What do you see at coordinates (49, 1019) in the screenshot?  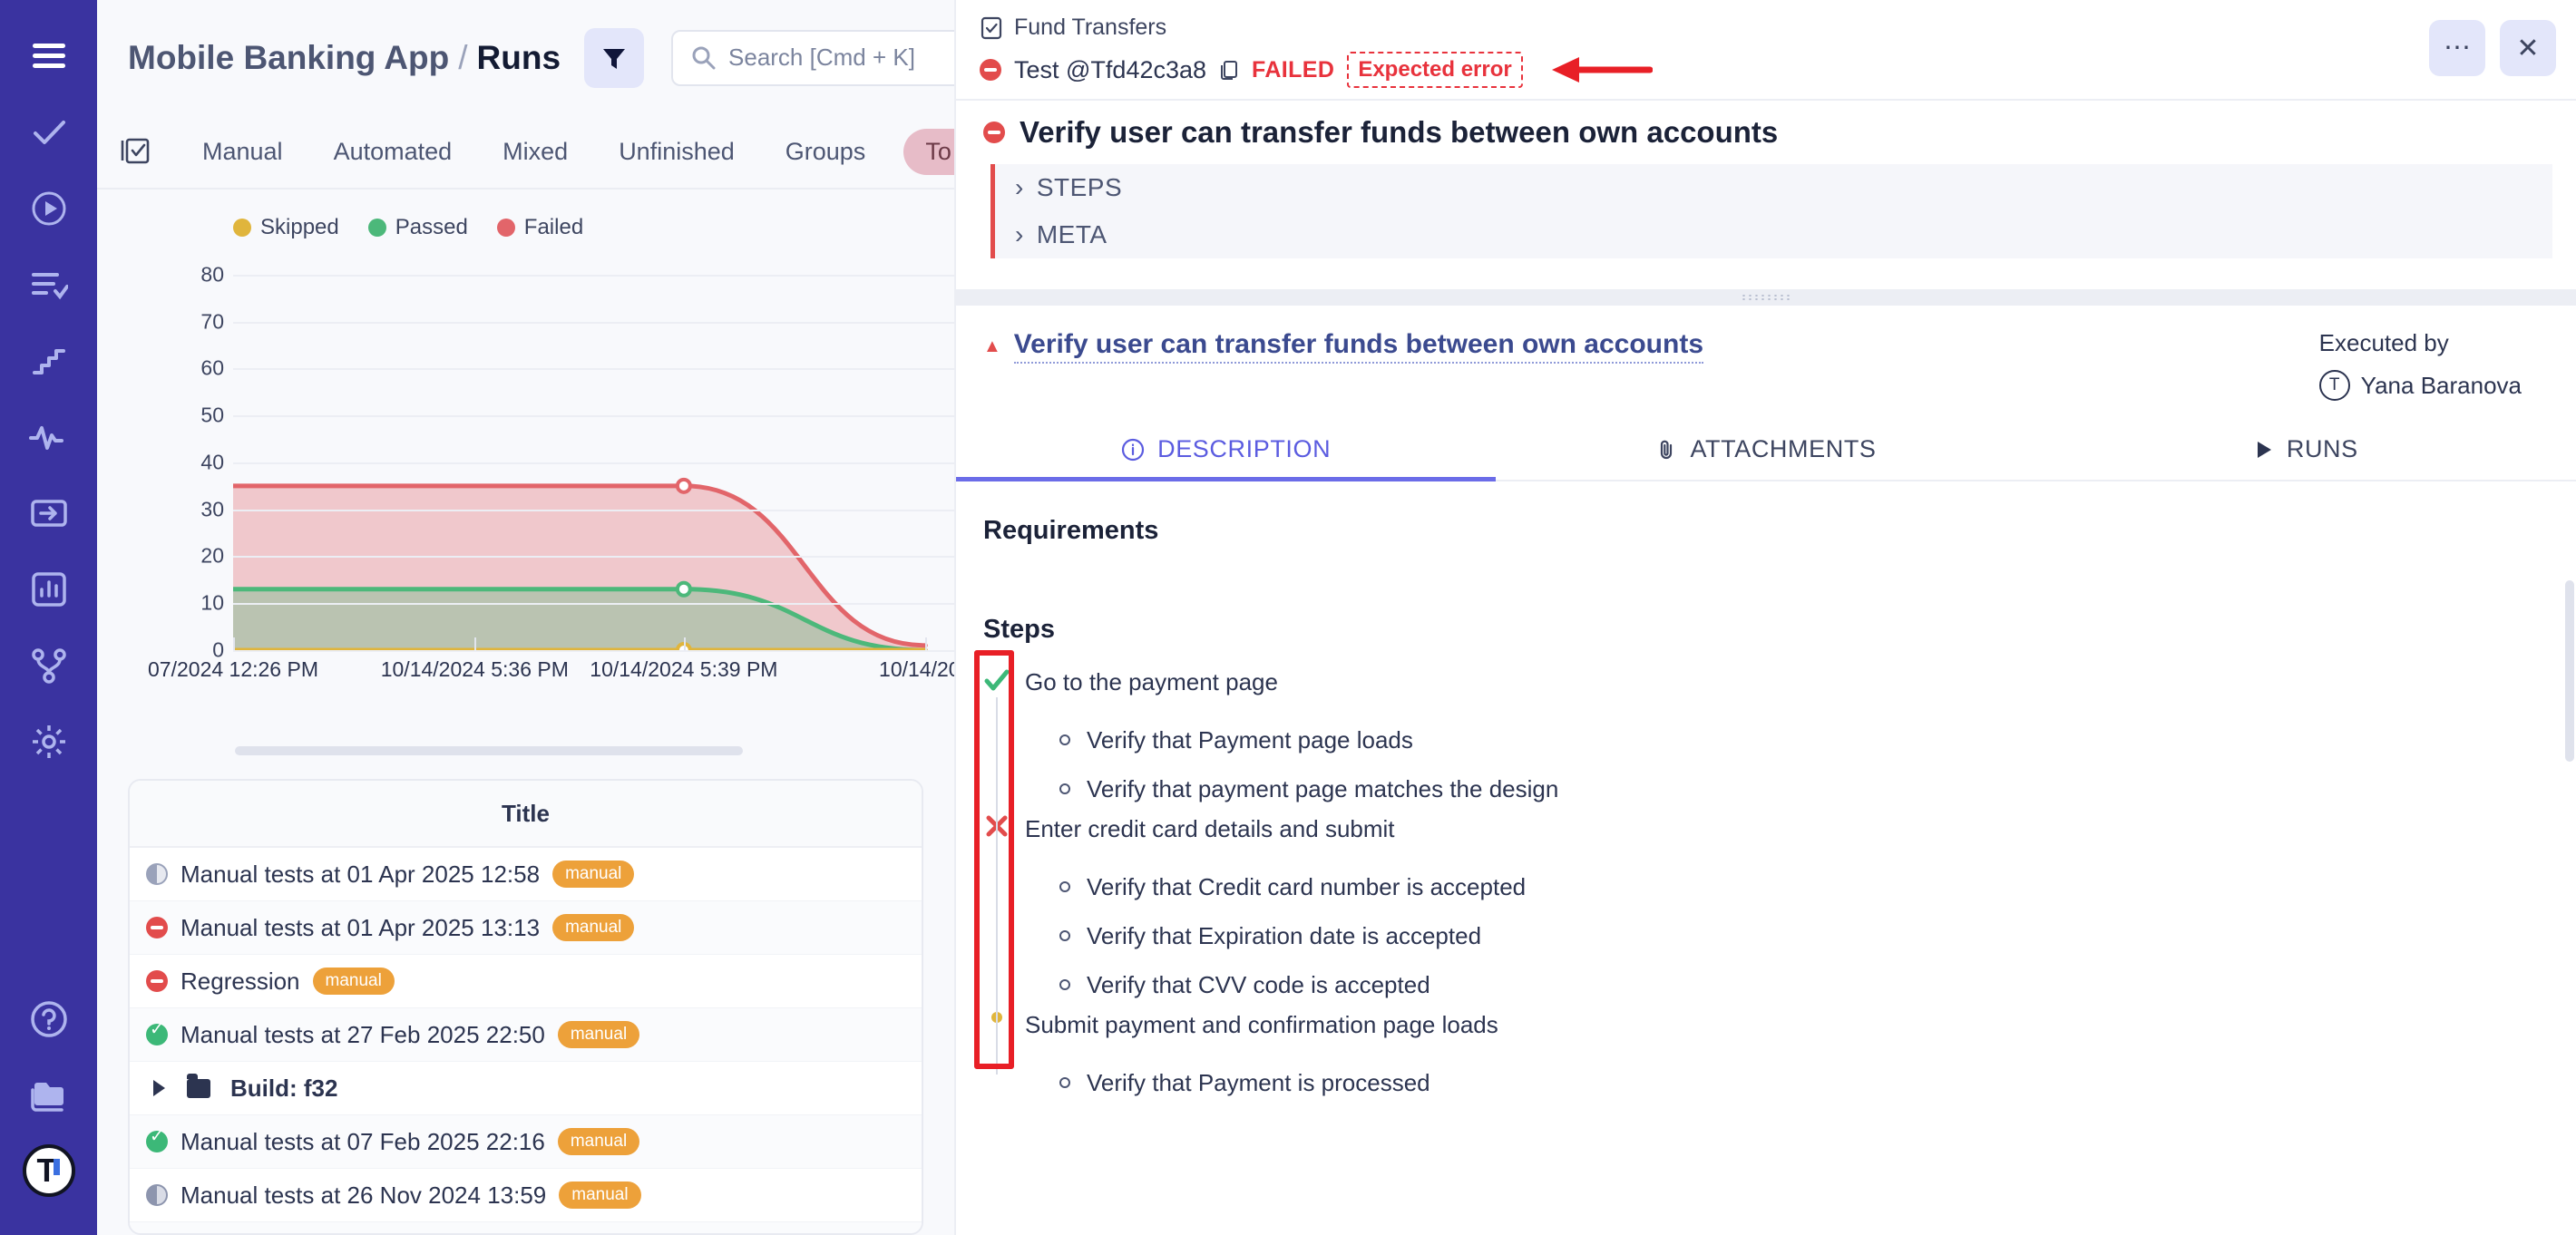 I see `help-icon` at bounding box center [49, 1019].